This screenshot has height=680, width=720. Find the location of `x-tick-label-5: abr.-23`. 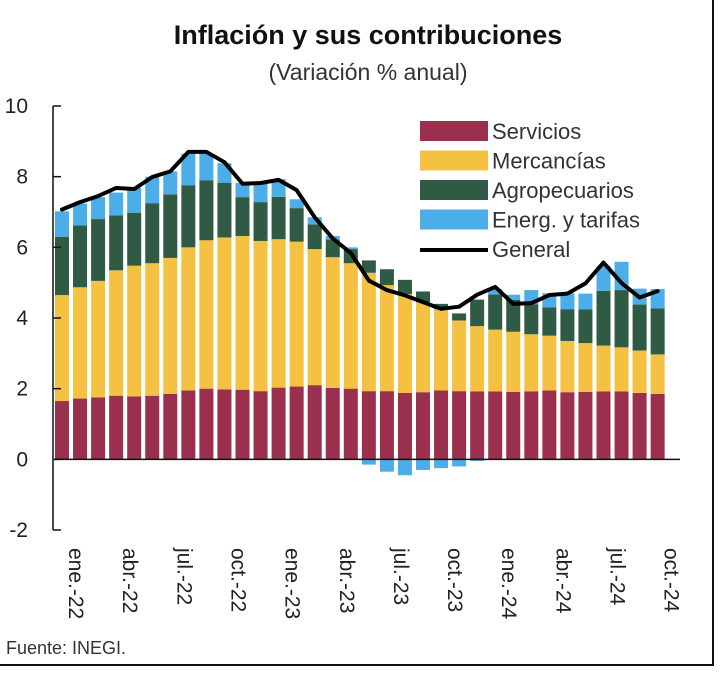

x-tick-label-5: abr.-23 is located at coordinates (346, 580).